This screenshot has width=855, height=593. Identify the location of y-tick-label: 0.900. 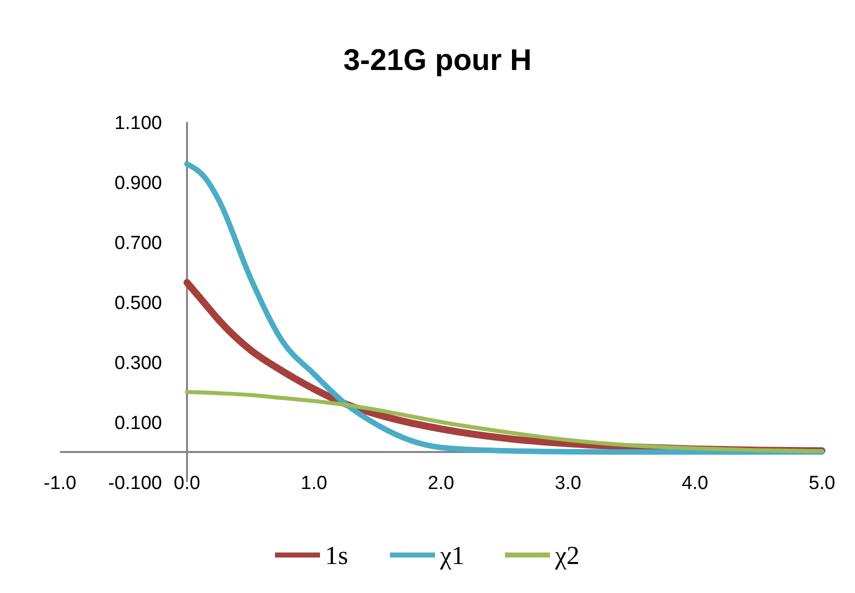
(138, 183).